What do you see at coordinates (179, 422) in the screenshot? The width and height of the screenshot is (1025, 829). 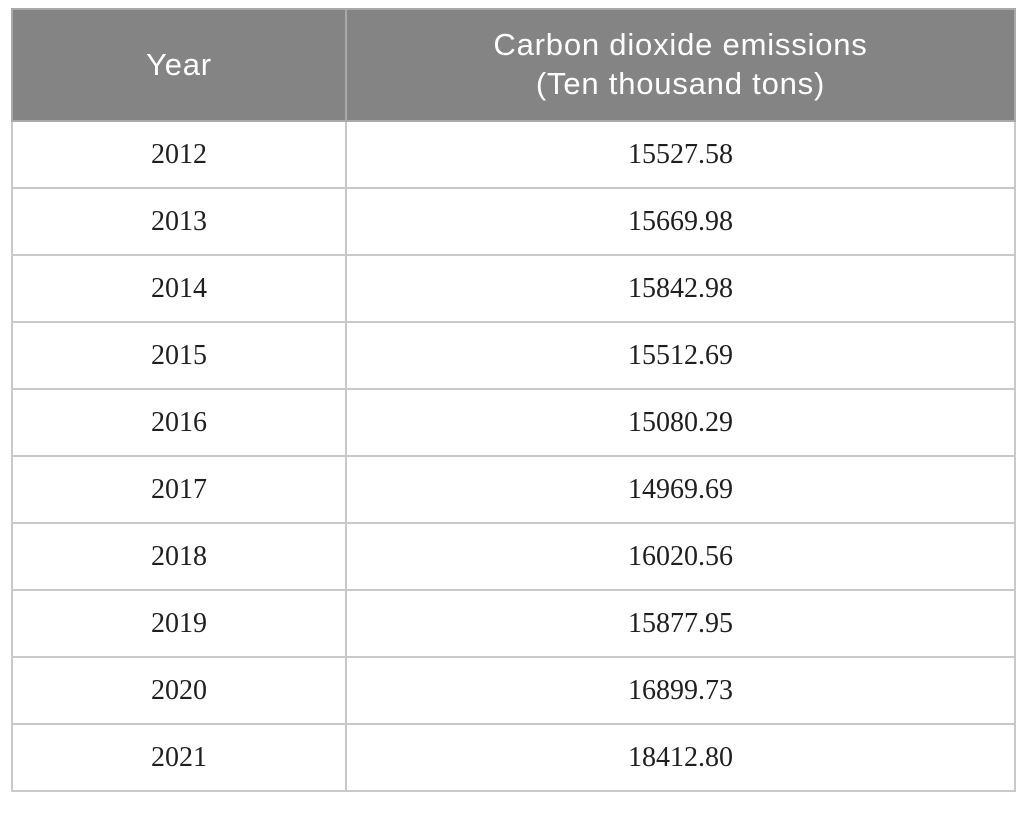 I see `year-cell: 2016` at bounding box center [179, 422].